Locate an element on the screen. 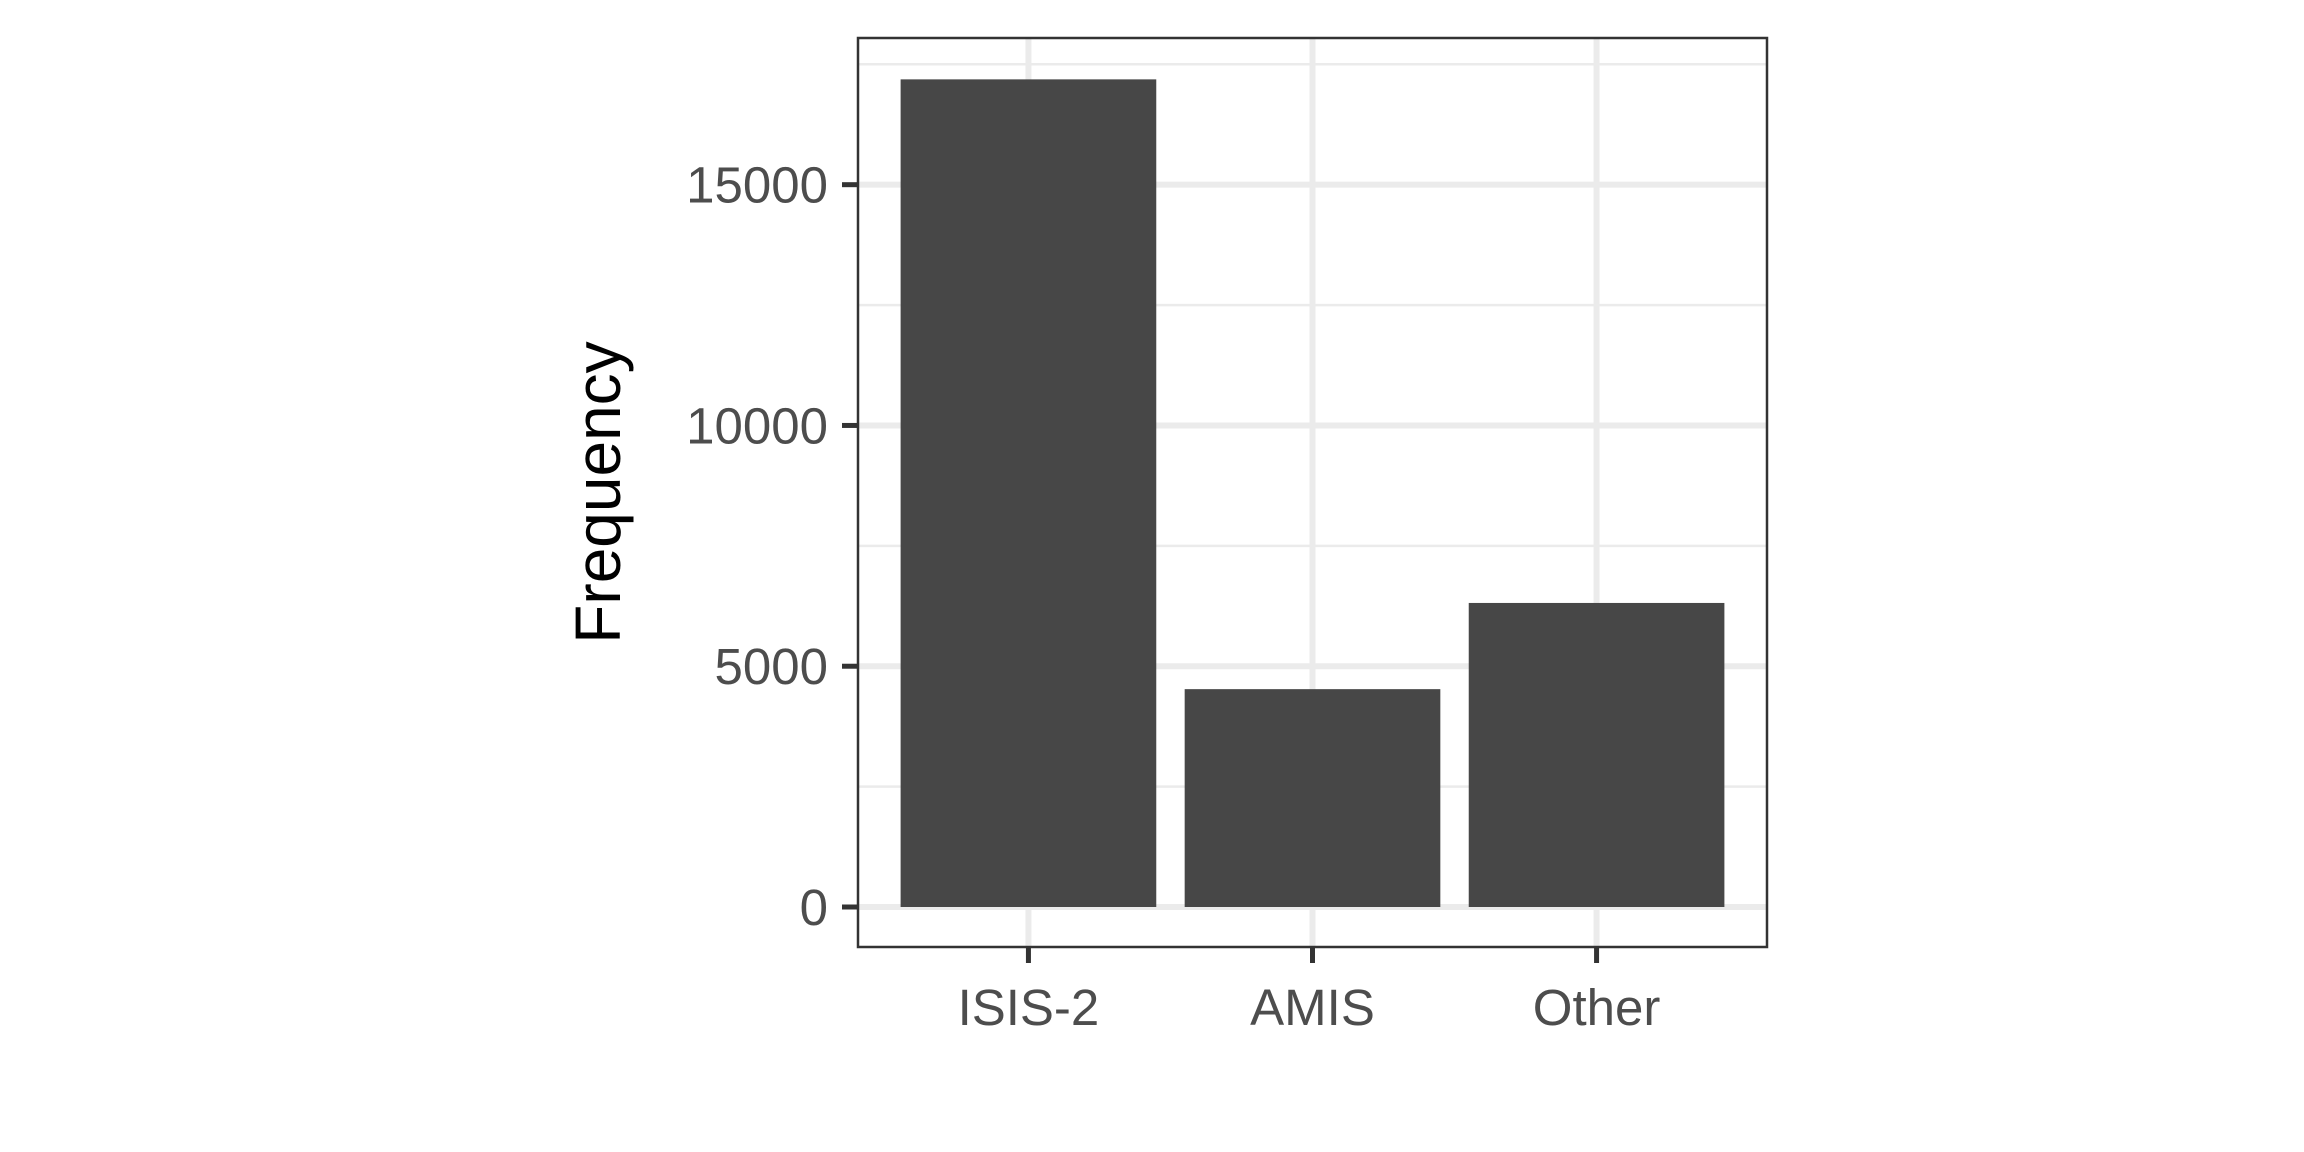 The image size is (2304, 1152). y-axis: 0 5000 10000 15000 is located at coordinates (772, 546).